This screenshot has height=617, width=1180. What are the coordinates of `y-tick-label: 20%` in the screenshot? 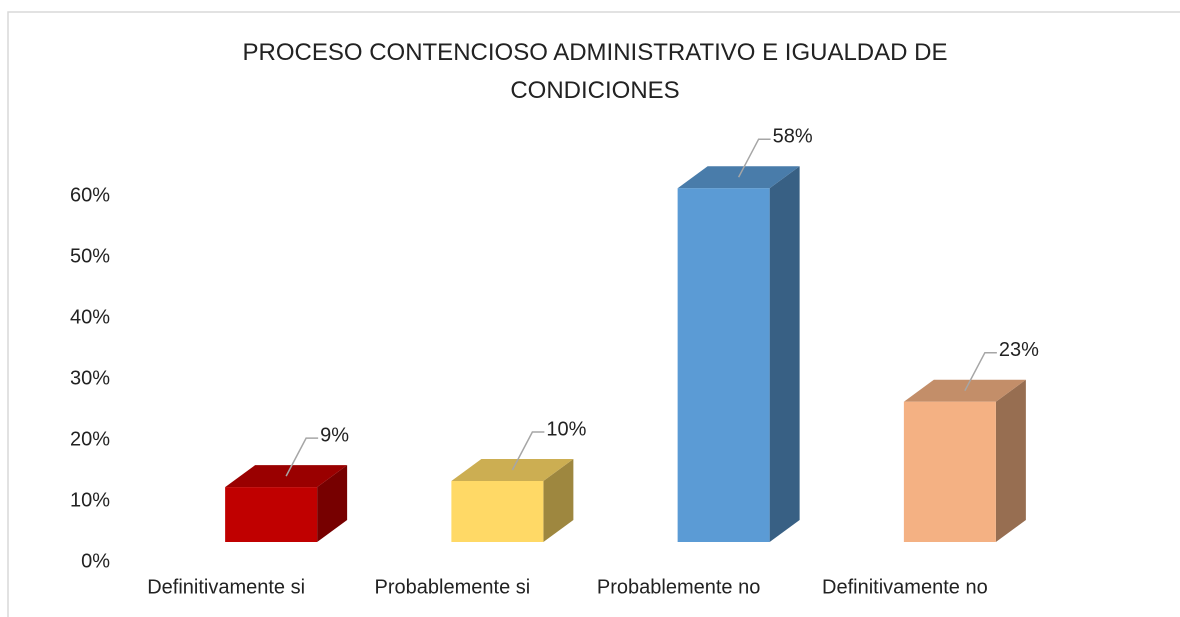 It's located at (90, 439).